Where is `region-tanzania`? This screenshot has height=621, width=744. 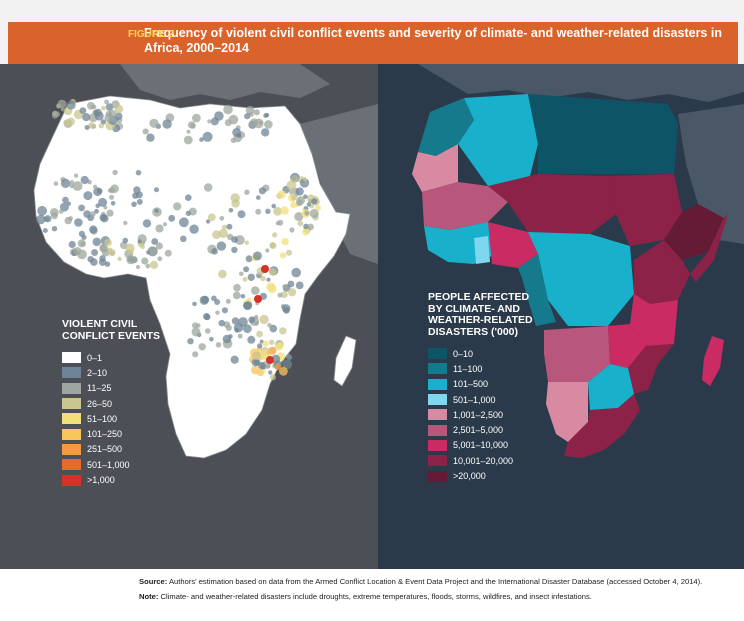
region-tanzania is located at coordinates (654, 320).